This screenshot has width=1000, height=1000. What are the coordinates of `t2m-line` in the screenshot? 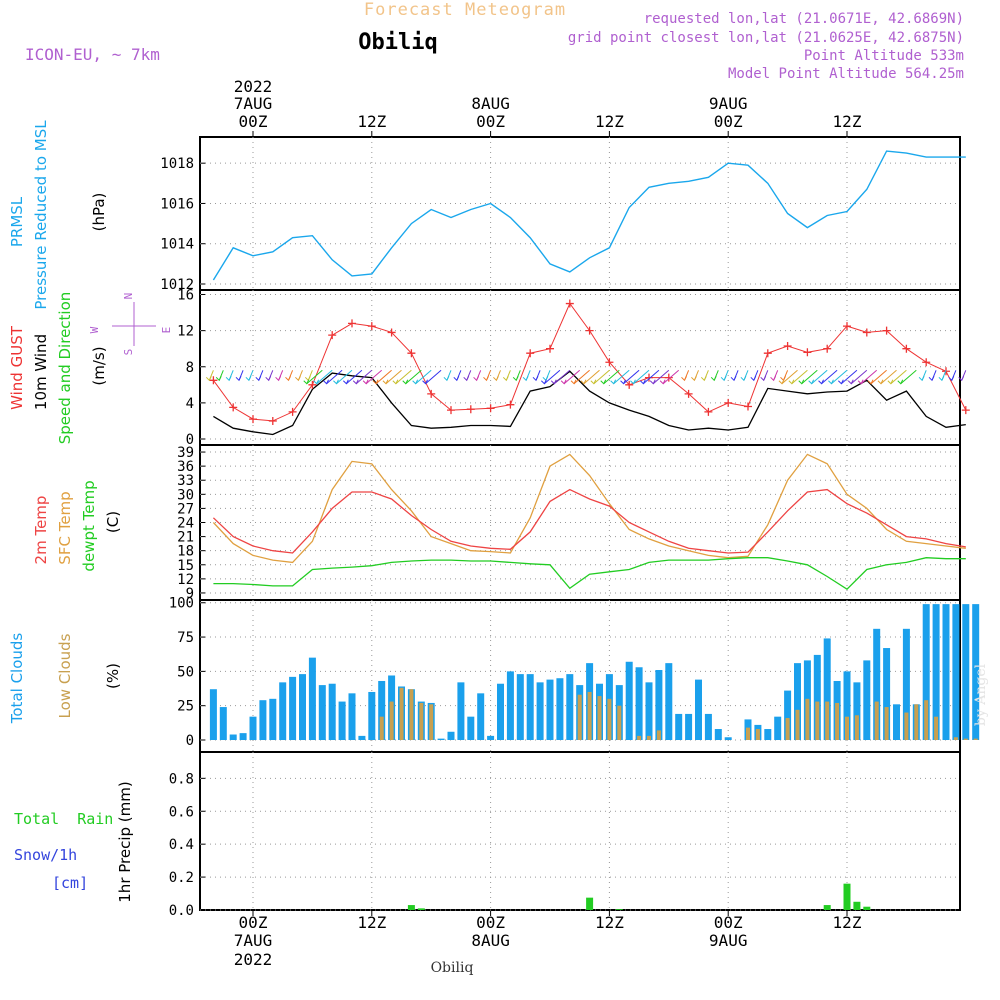 It's located at (589, 521).